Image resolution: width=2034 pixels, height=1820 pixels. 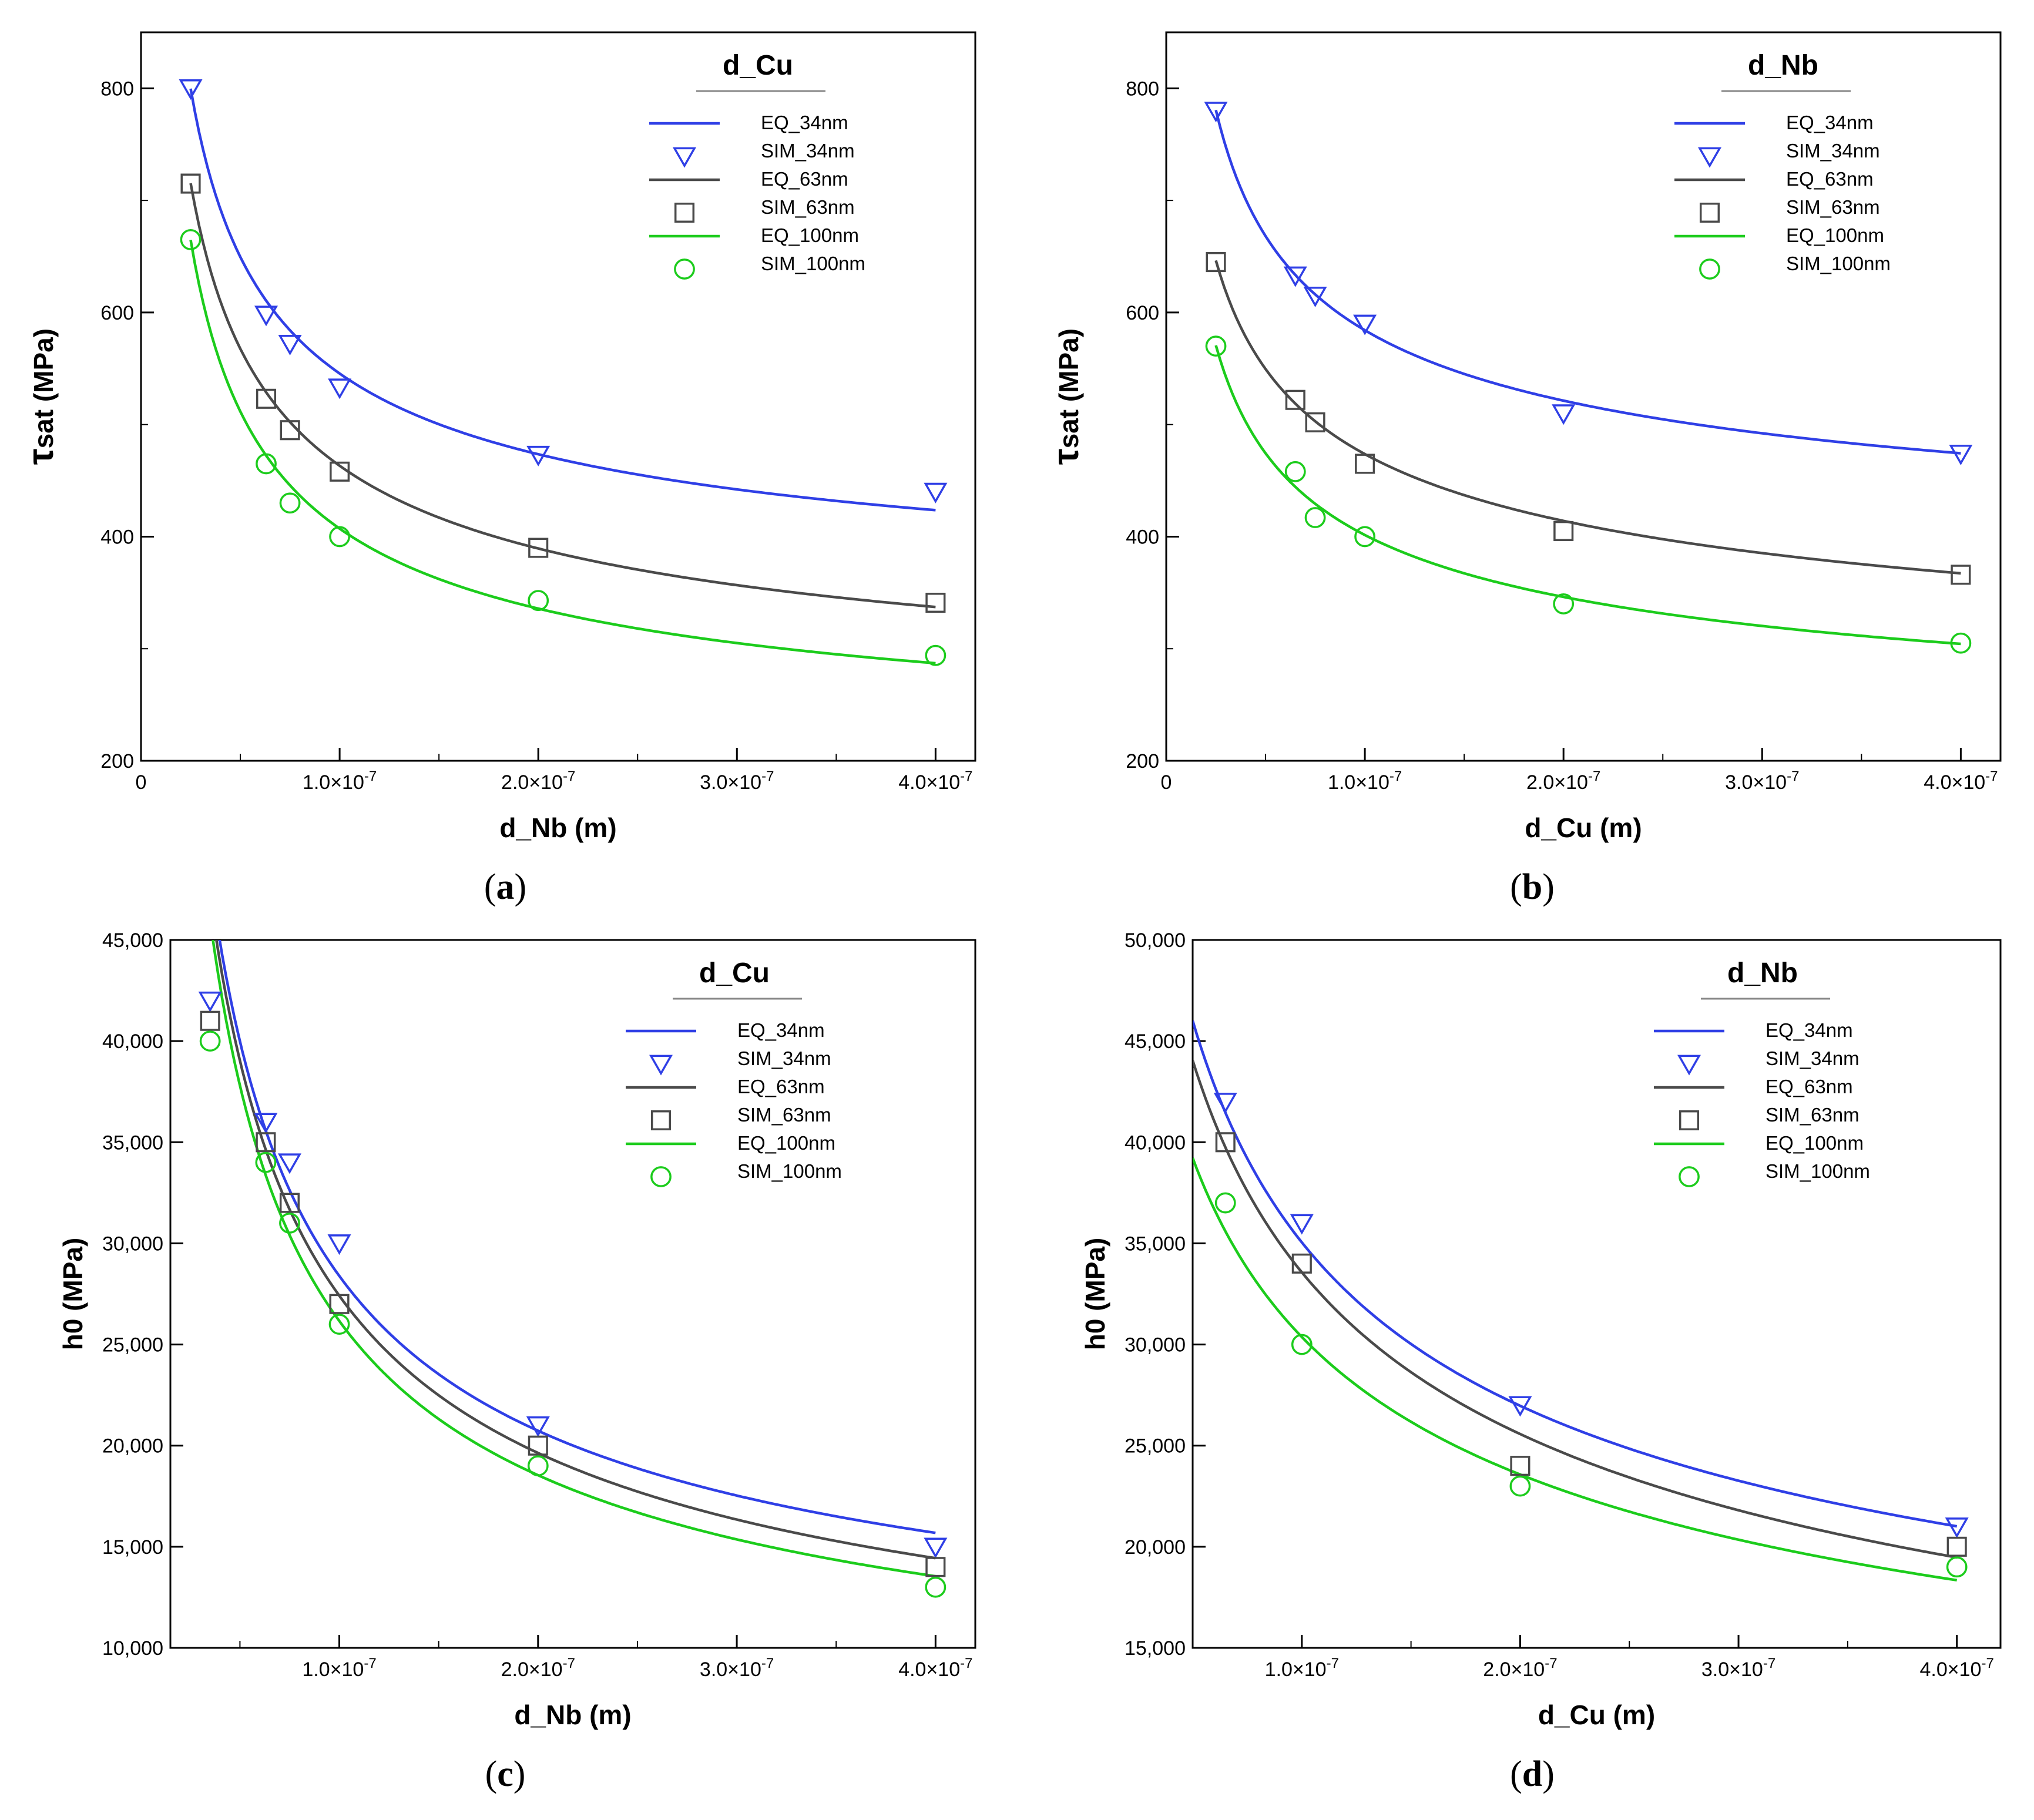 I want to click on legend-item: SIM_63nm, so click(x=1789, y=209).